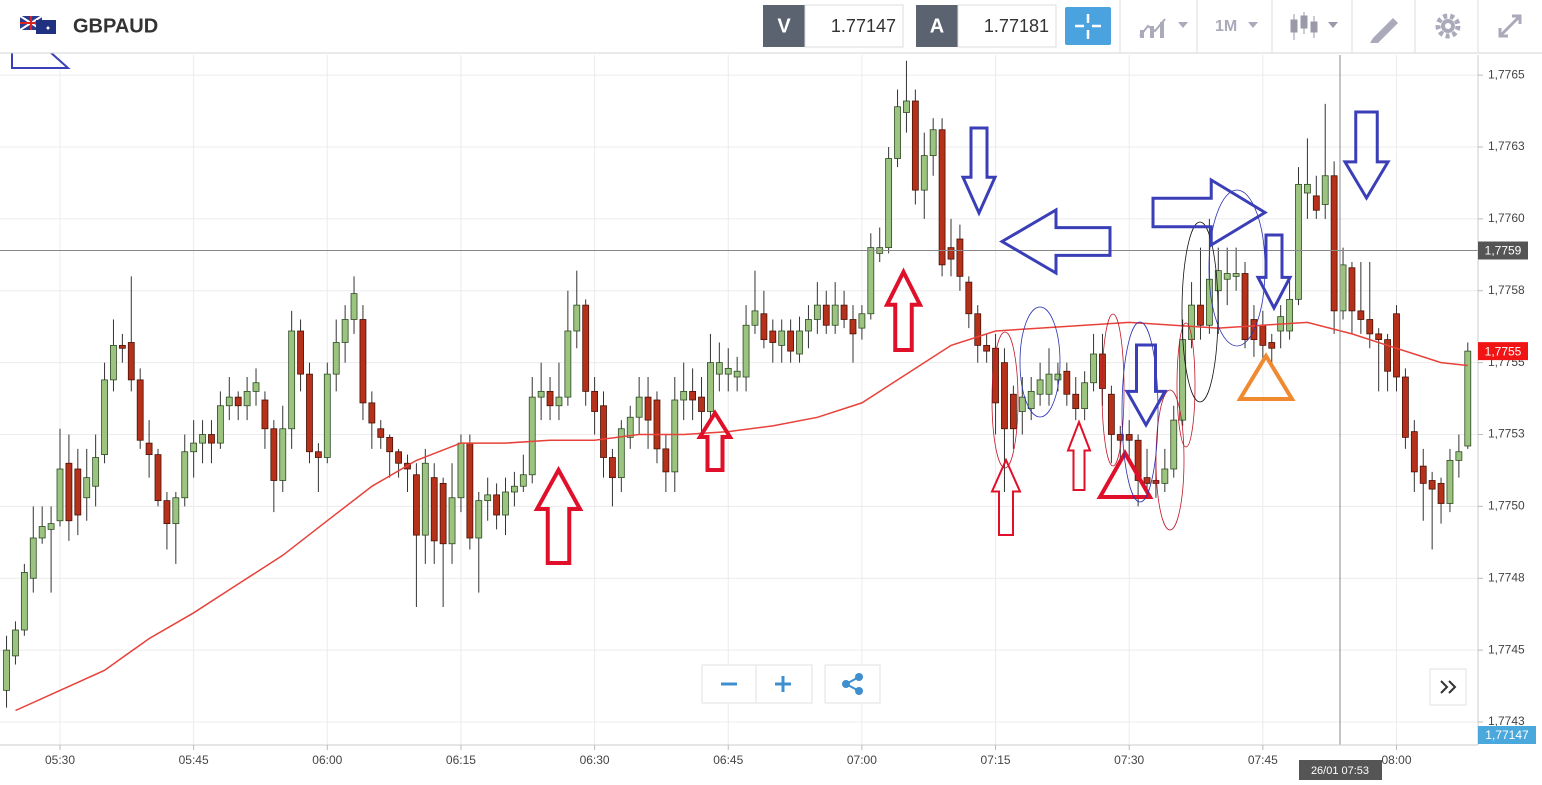  I want to click on share-button, so click(852, 684).